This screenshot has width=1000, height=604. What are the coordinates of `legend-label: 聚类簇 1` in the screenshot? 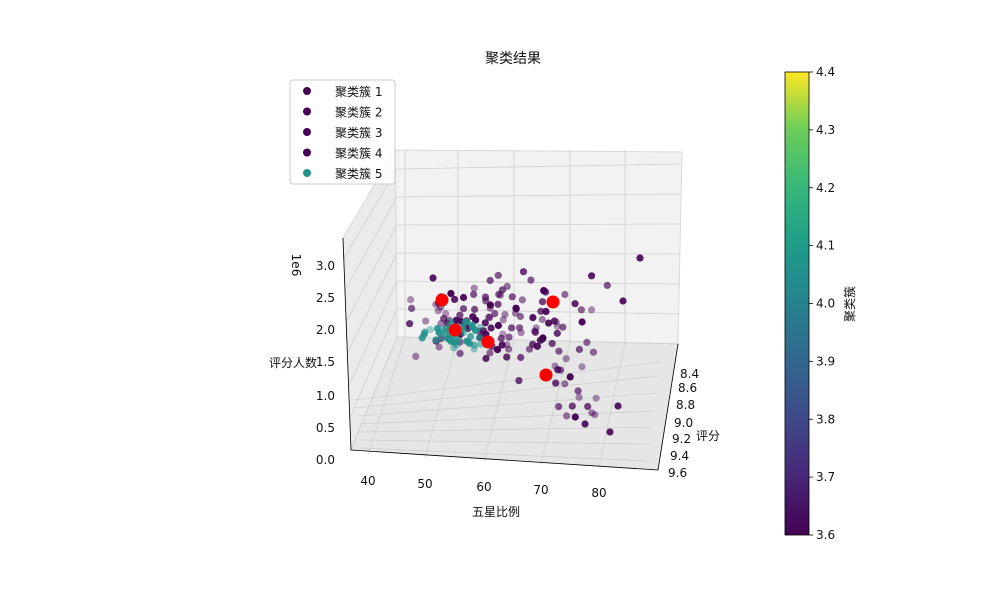 It's located at (358, 91).